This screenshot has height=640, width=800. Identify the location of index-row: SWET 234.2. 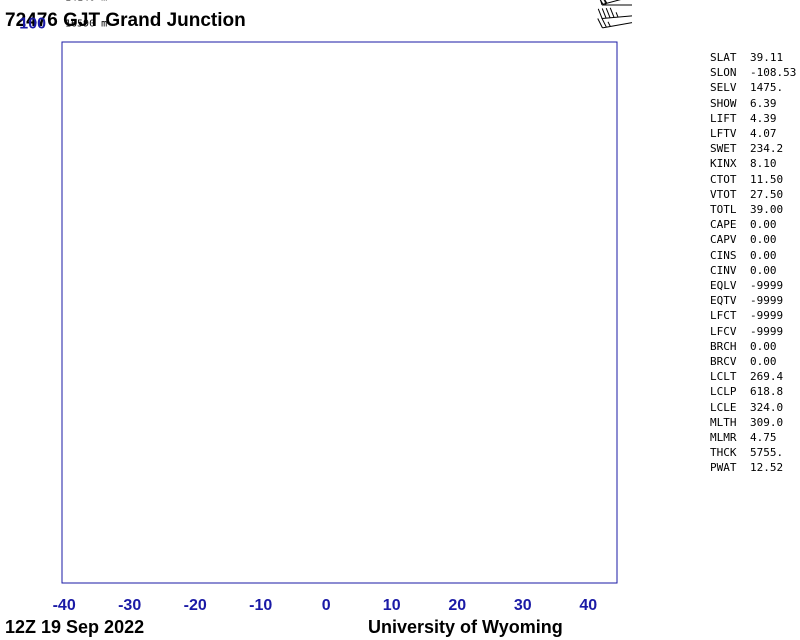
(753, 148).